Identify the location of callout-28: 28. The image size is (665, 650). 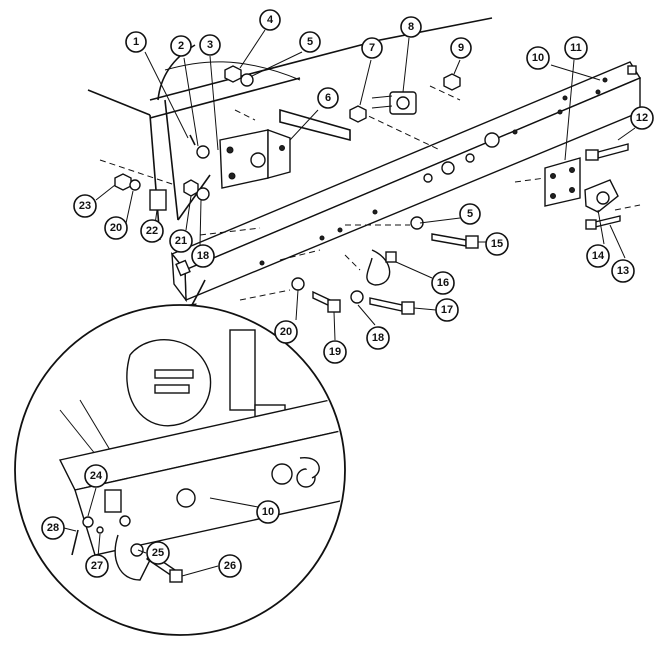
(53, 528).